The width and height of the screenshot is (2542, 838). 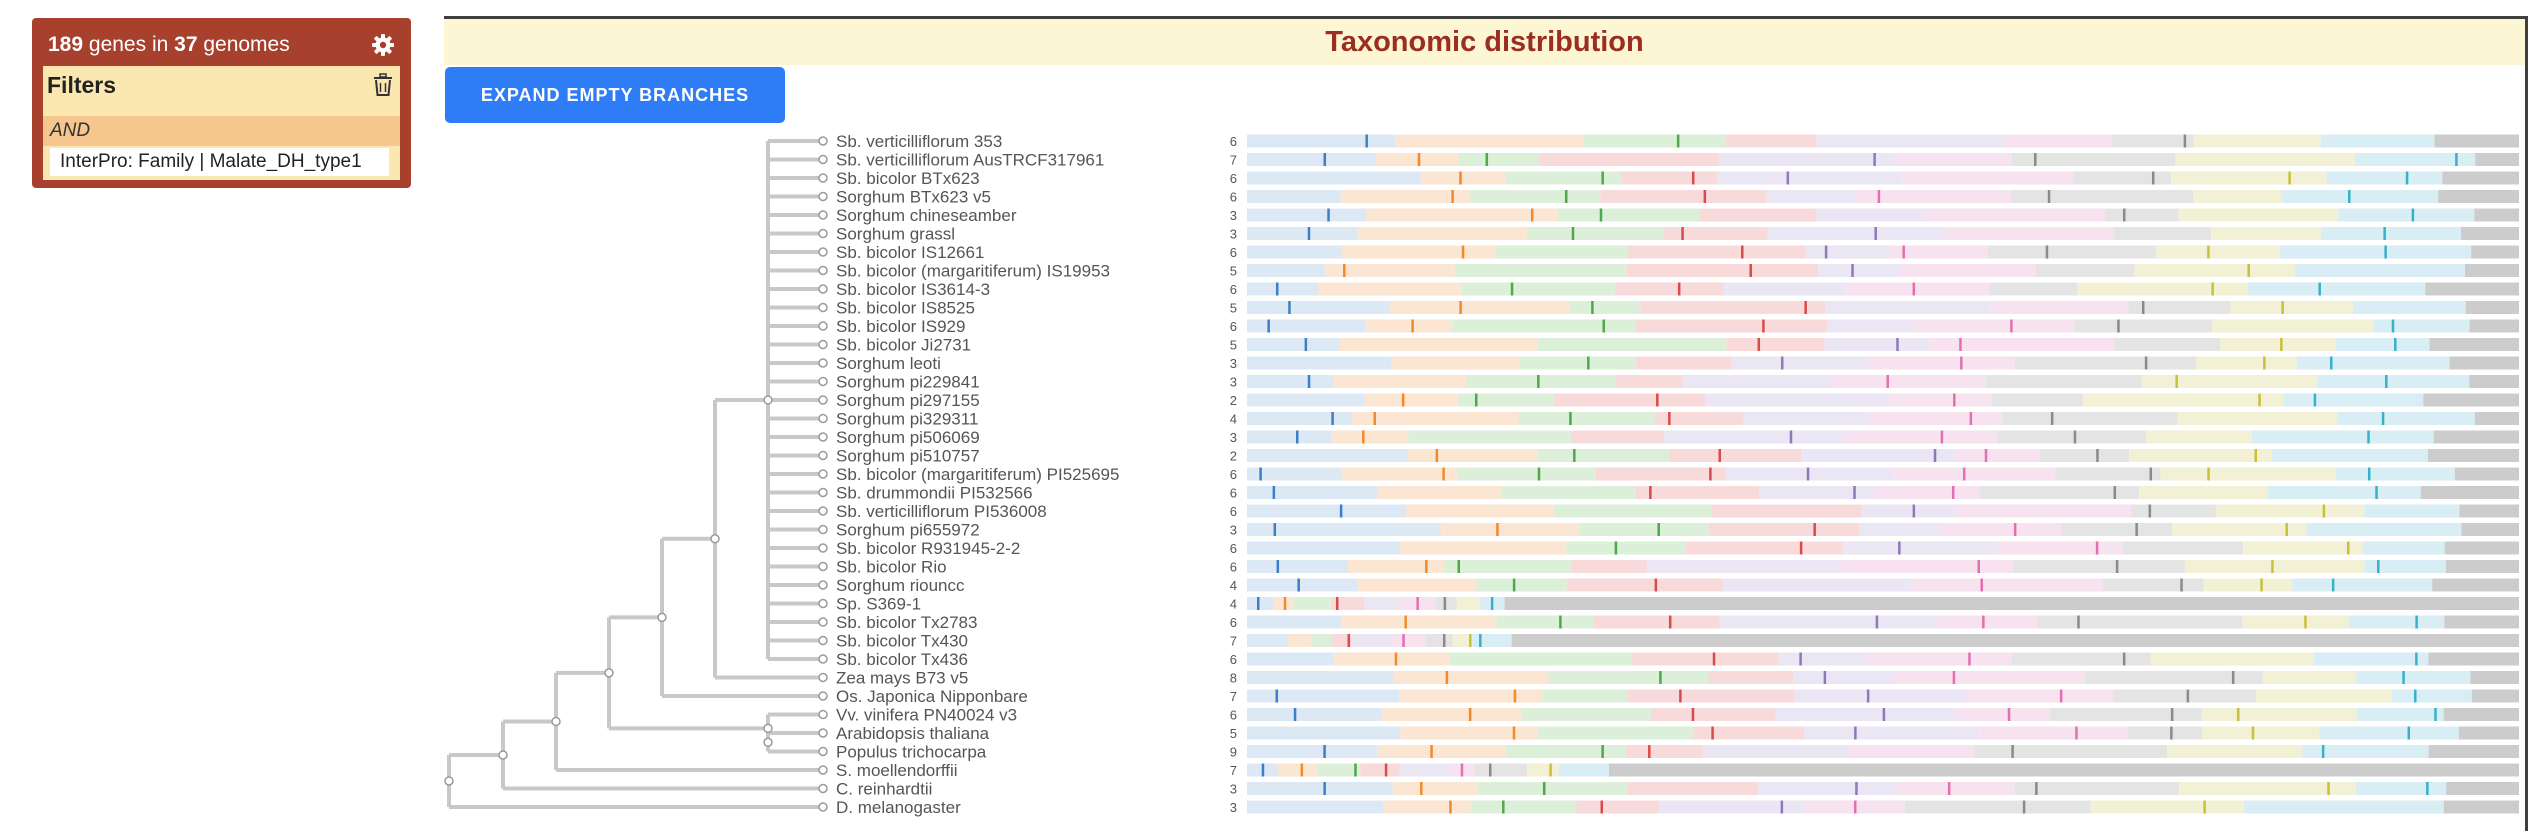 I want to click on genome-label: Sb. verticilliflorum 353, so click(x=919, y=141).